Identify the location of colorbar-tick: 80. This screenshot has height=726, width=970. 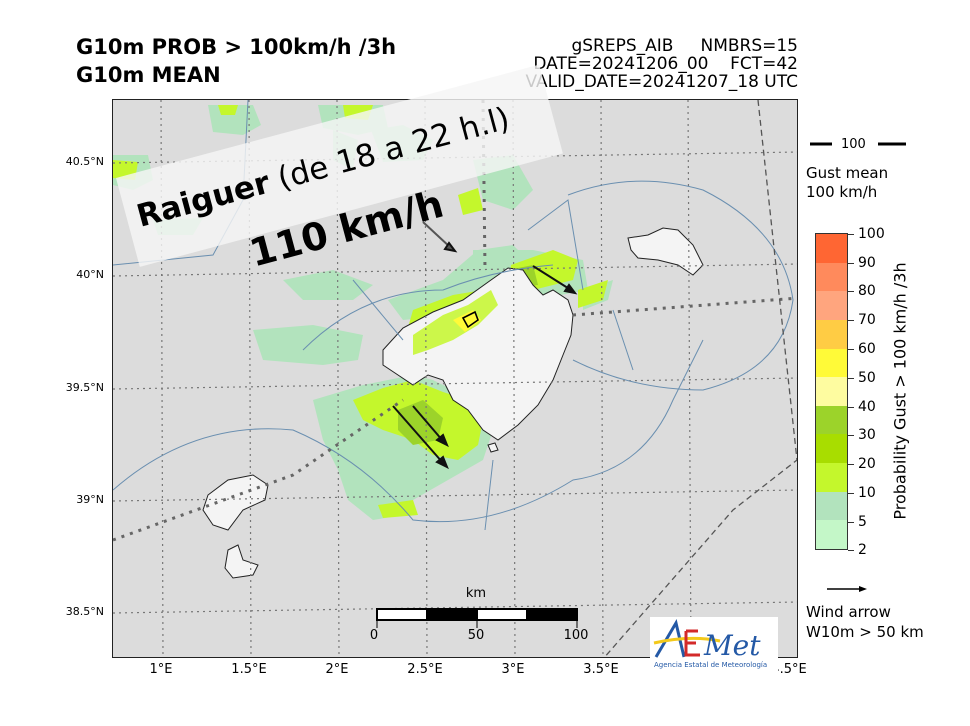
(862, 291).